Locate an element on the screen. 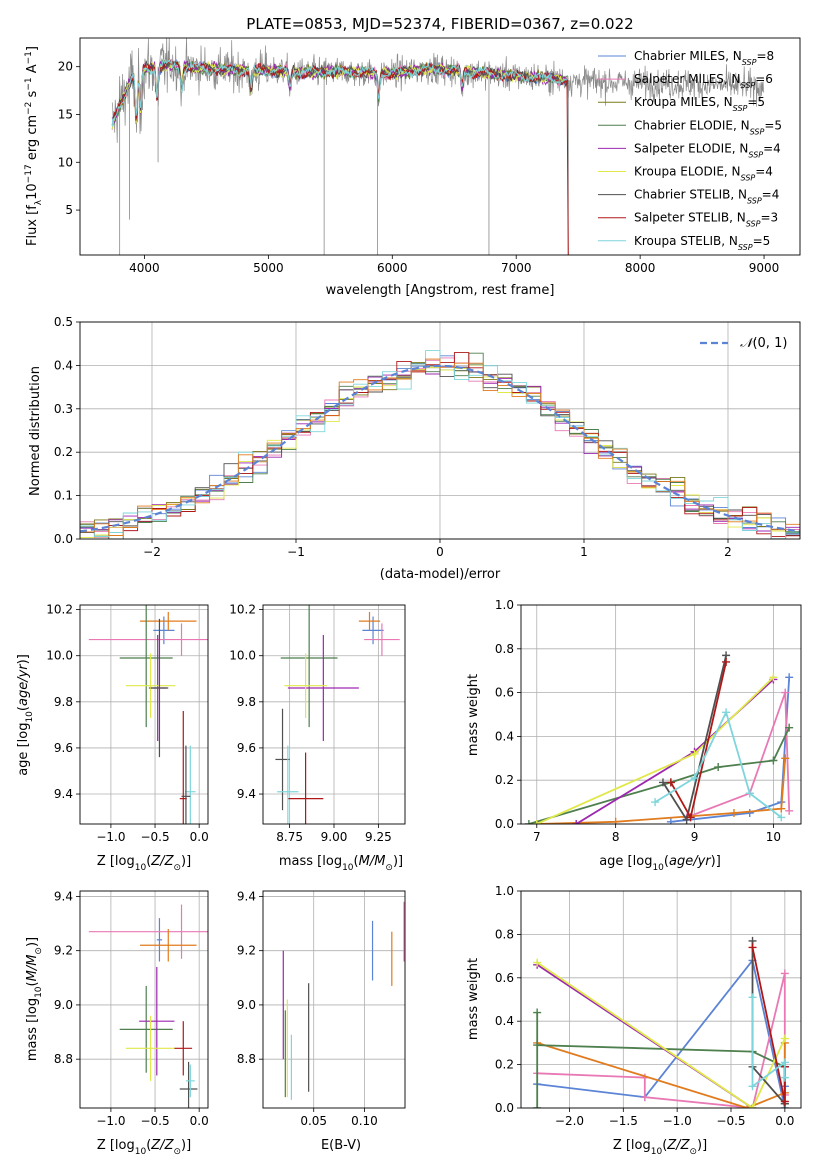 The image size is (819, 1170). weight-z-xlabel-part: 10 is located at coordinates (657, 1152).